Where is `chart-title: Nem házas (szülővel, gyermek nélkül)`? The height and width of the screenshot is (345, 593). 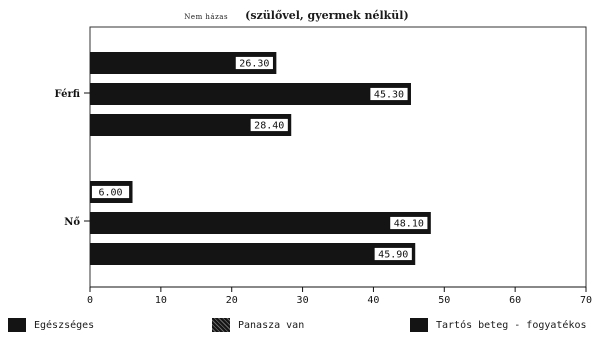
chart-title: Nem házas (szülővel, gyermek nélkül) is located at coordinates (296, 13).